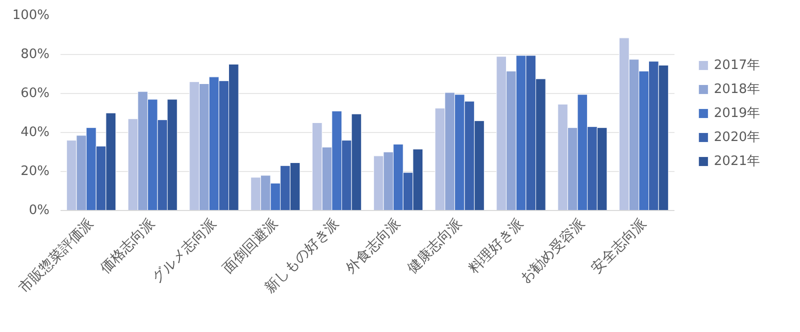 This screenshot has height=332, width=800. What do you see at coordinates (435, 246) in the screenshot?
I see `x-tick-label: 健康志向派` at bounding box center [435, 246].